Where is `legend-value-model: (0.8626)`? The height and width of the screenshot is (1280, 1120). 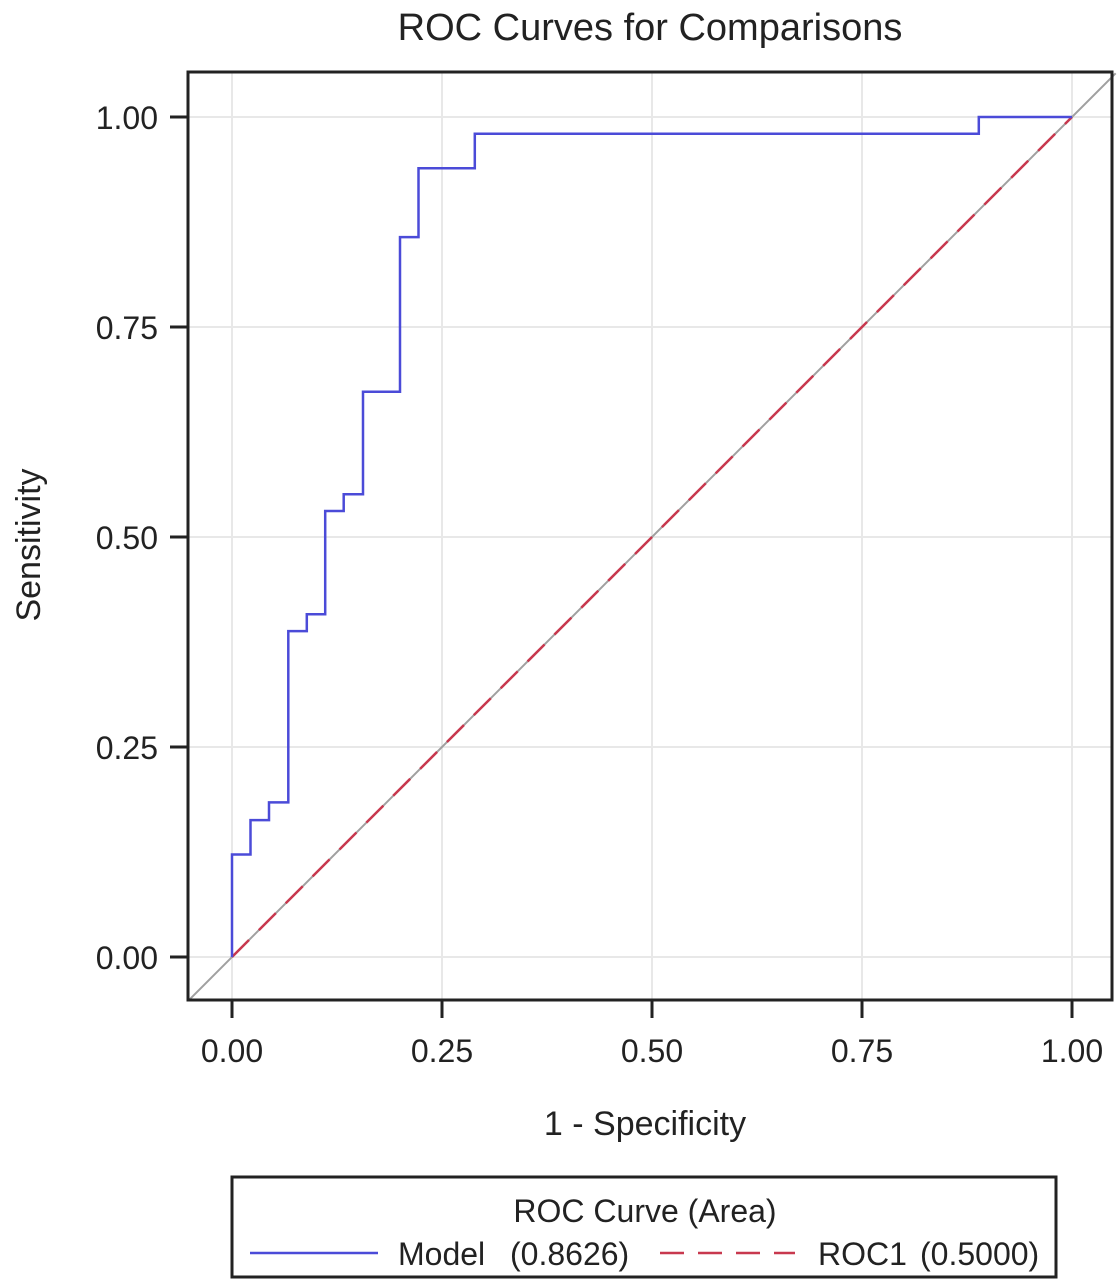
legend-value-model: (0.8626) is located at coordinates (569, 1254).